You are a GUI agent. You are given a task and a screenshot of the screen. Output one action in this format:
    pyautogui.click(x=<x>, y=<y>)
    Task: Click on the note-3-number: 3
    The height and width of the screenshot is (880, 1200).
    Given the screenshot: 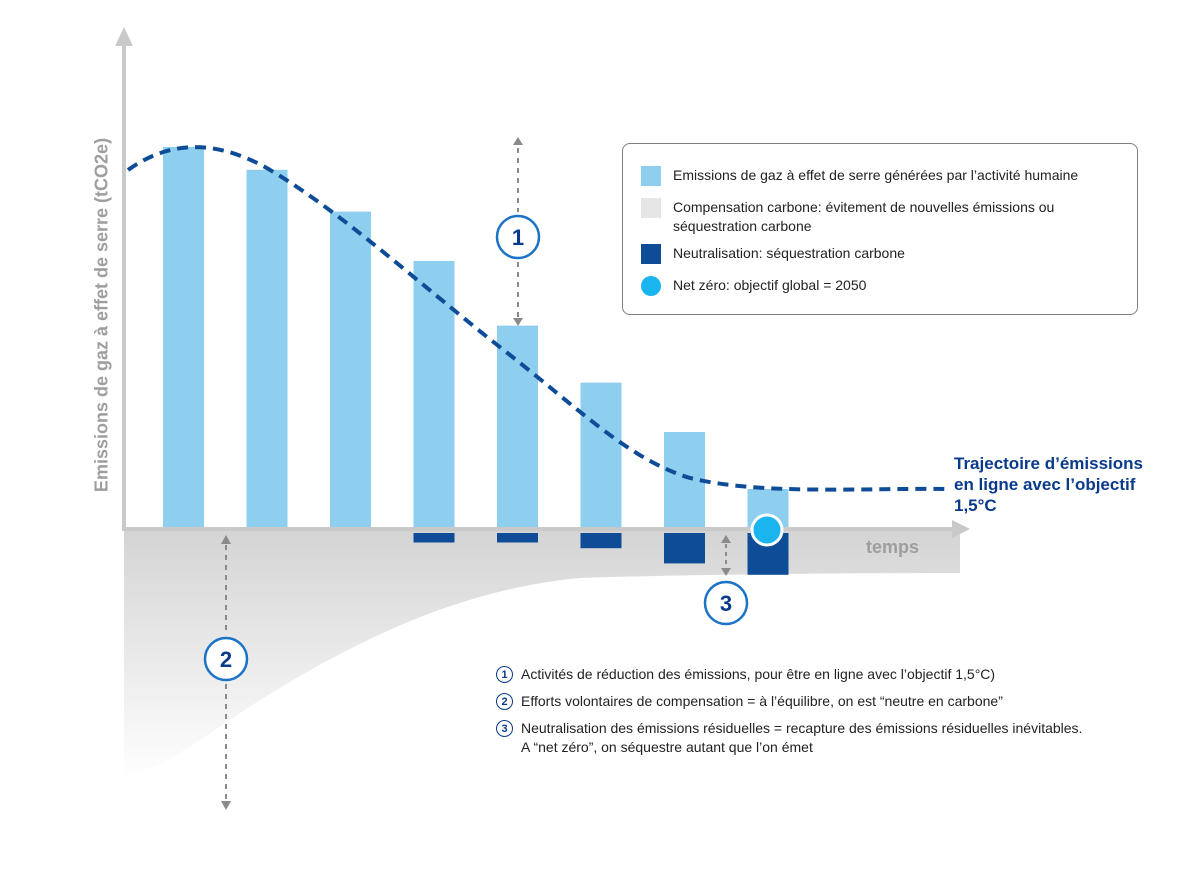 What is the action you would take?
    pyautogui.click(x=504, y=728)
    